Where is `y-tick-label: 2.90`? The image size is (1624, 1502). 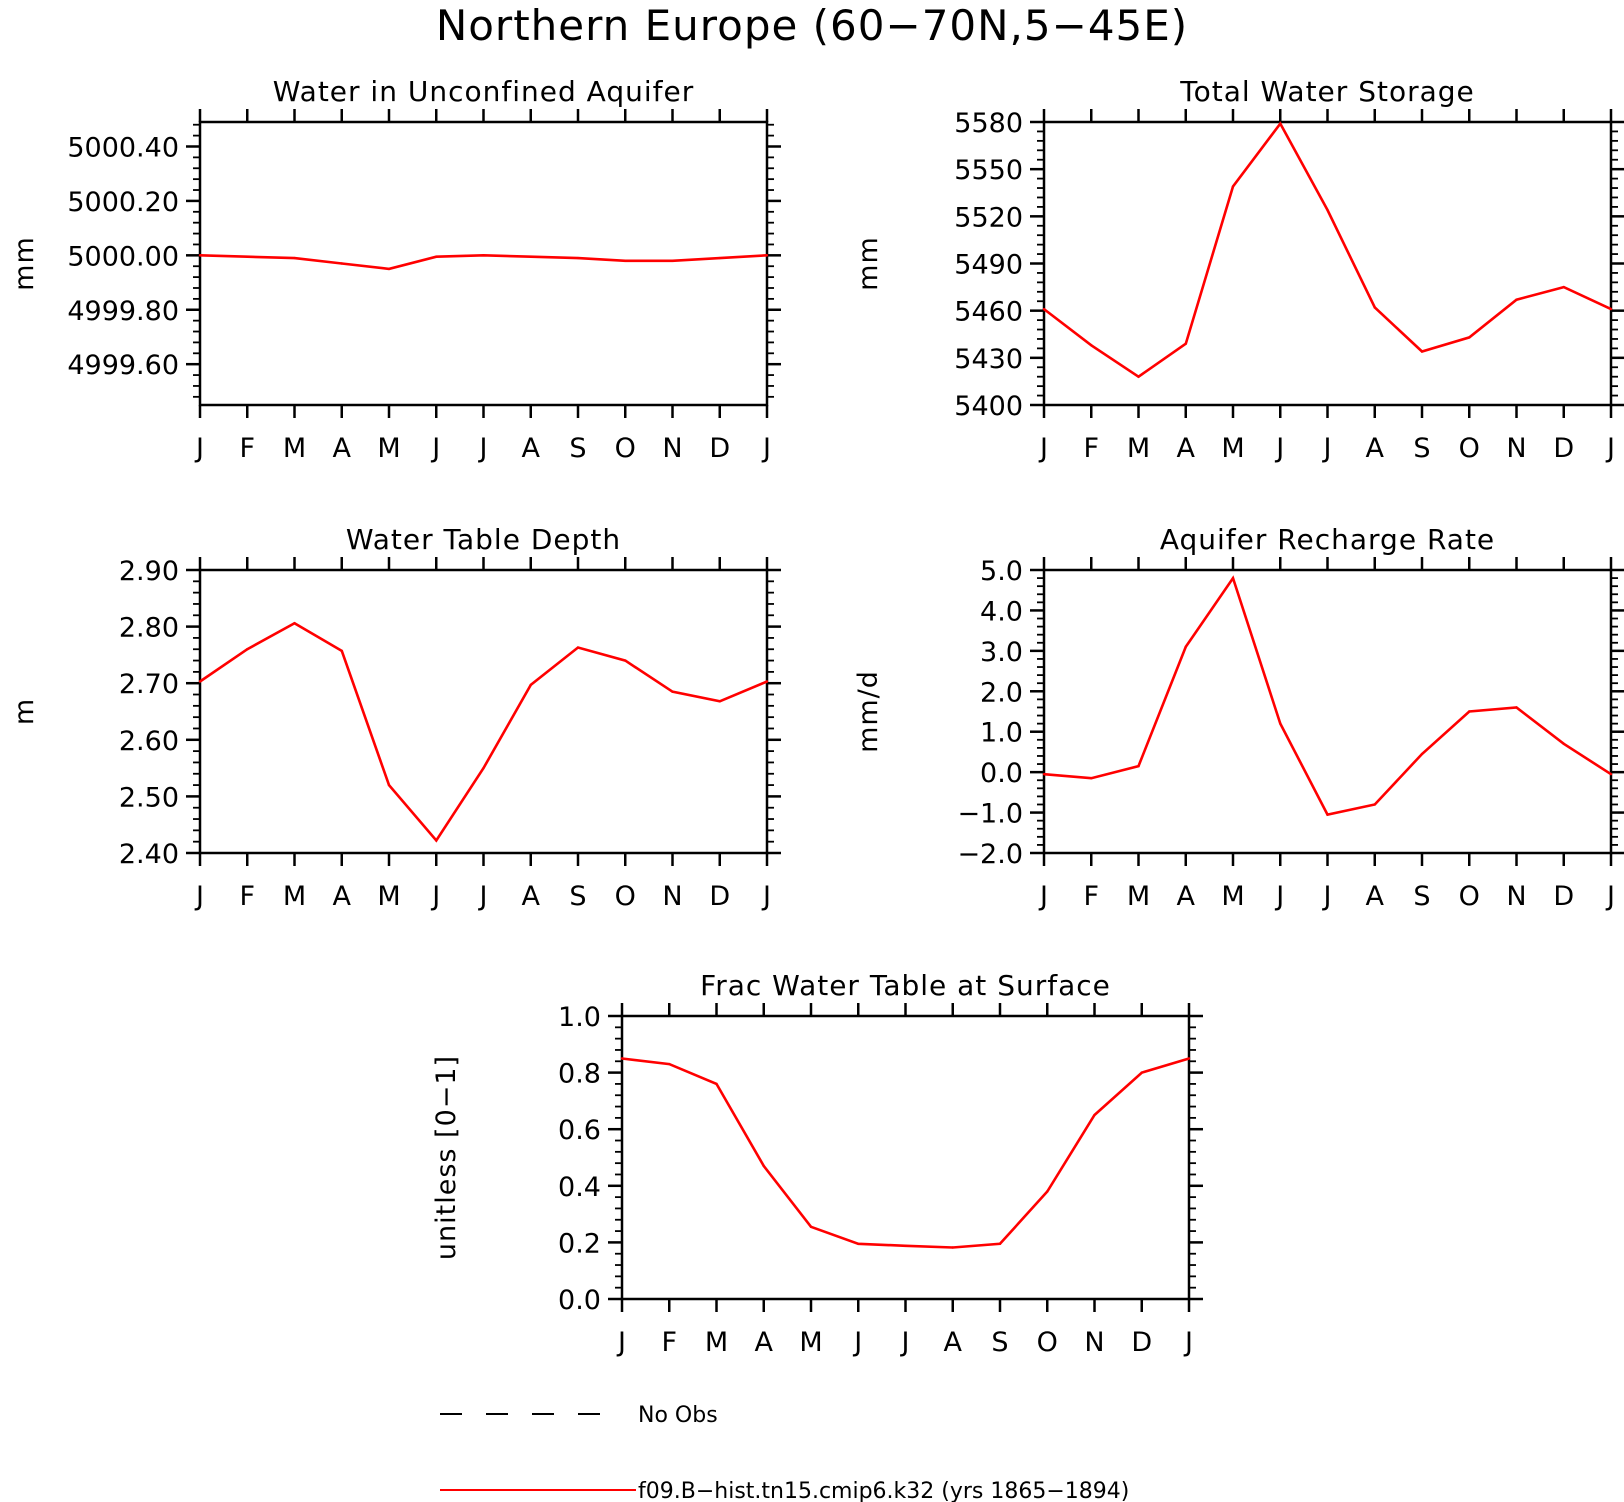
y-tick-label: 2.90 is located at coordinates (149, 571).